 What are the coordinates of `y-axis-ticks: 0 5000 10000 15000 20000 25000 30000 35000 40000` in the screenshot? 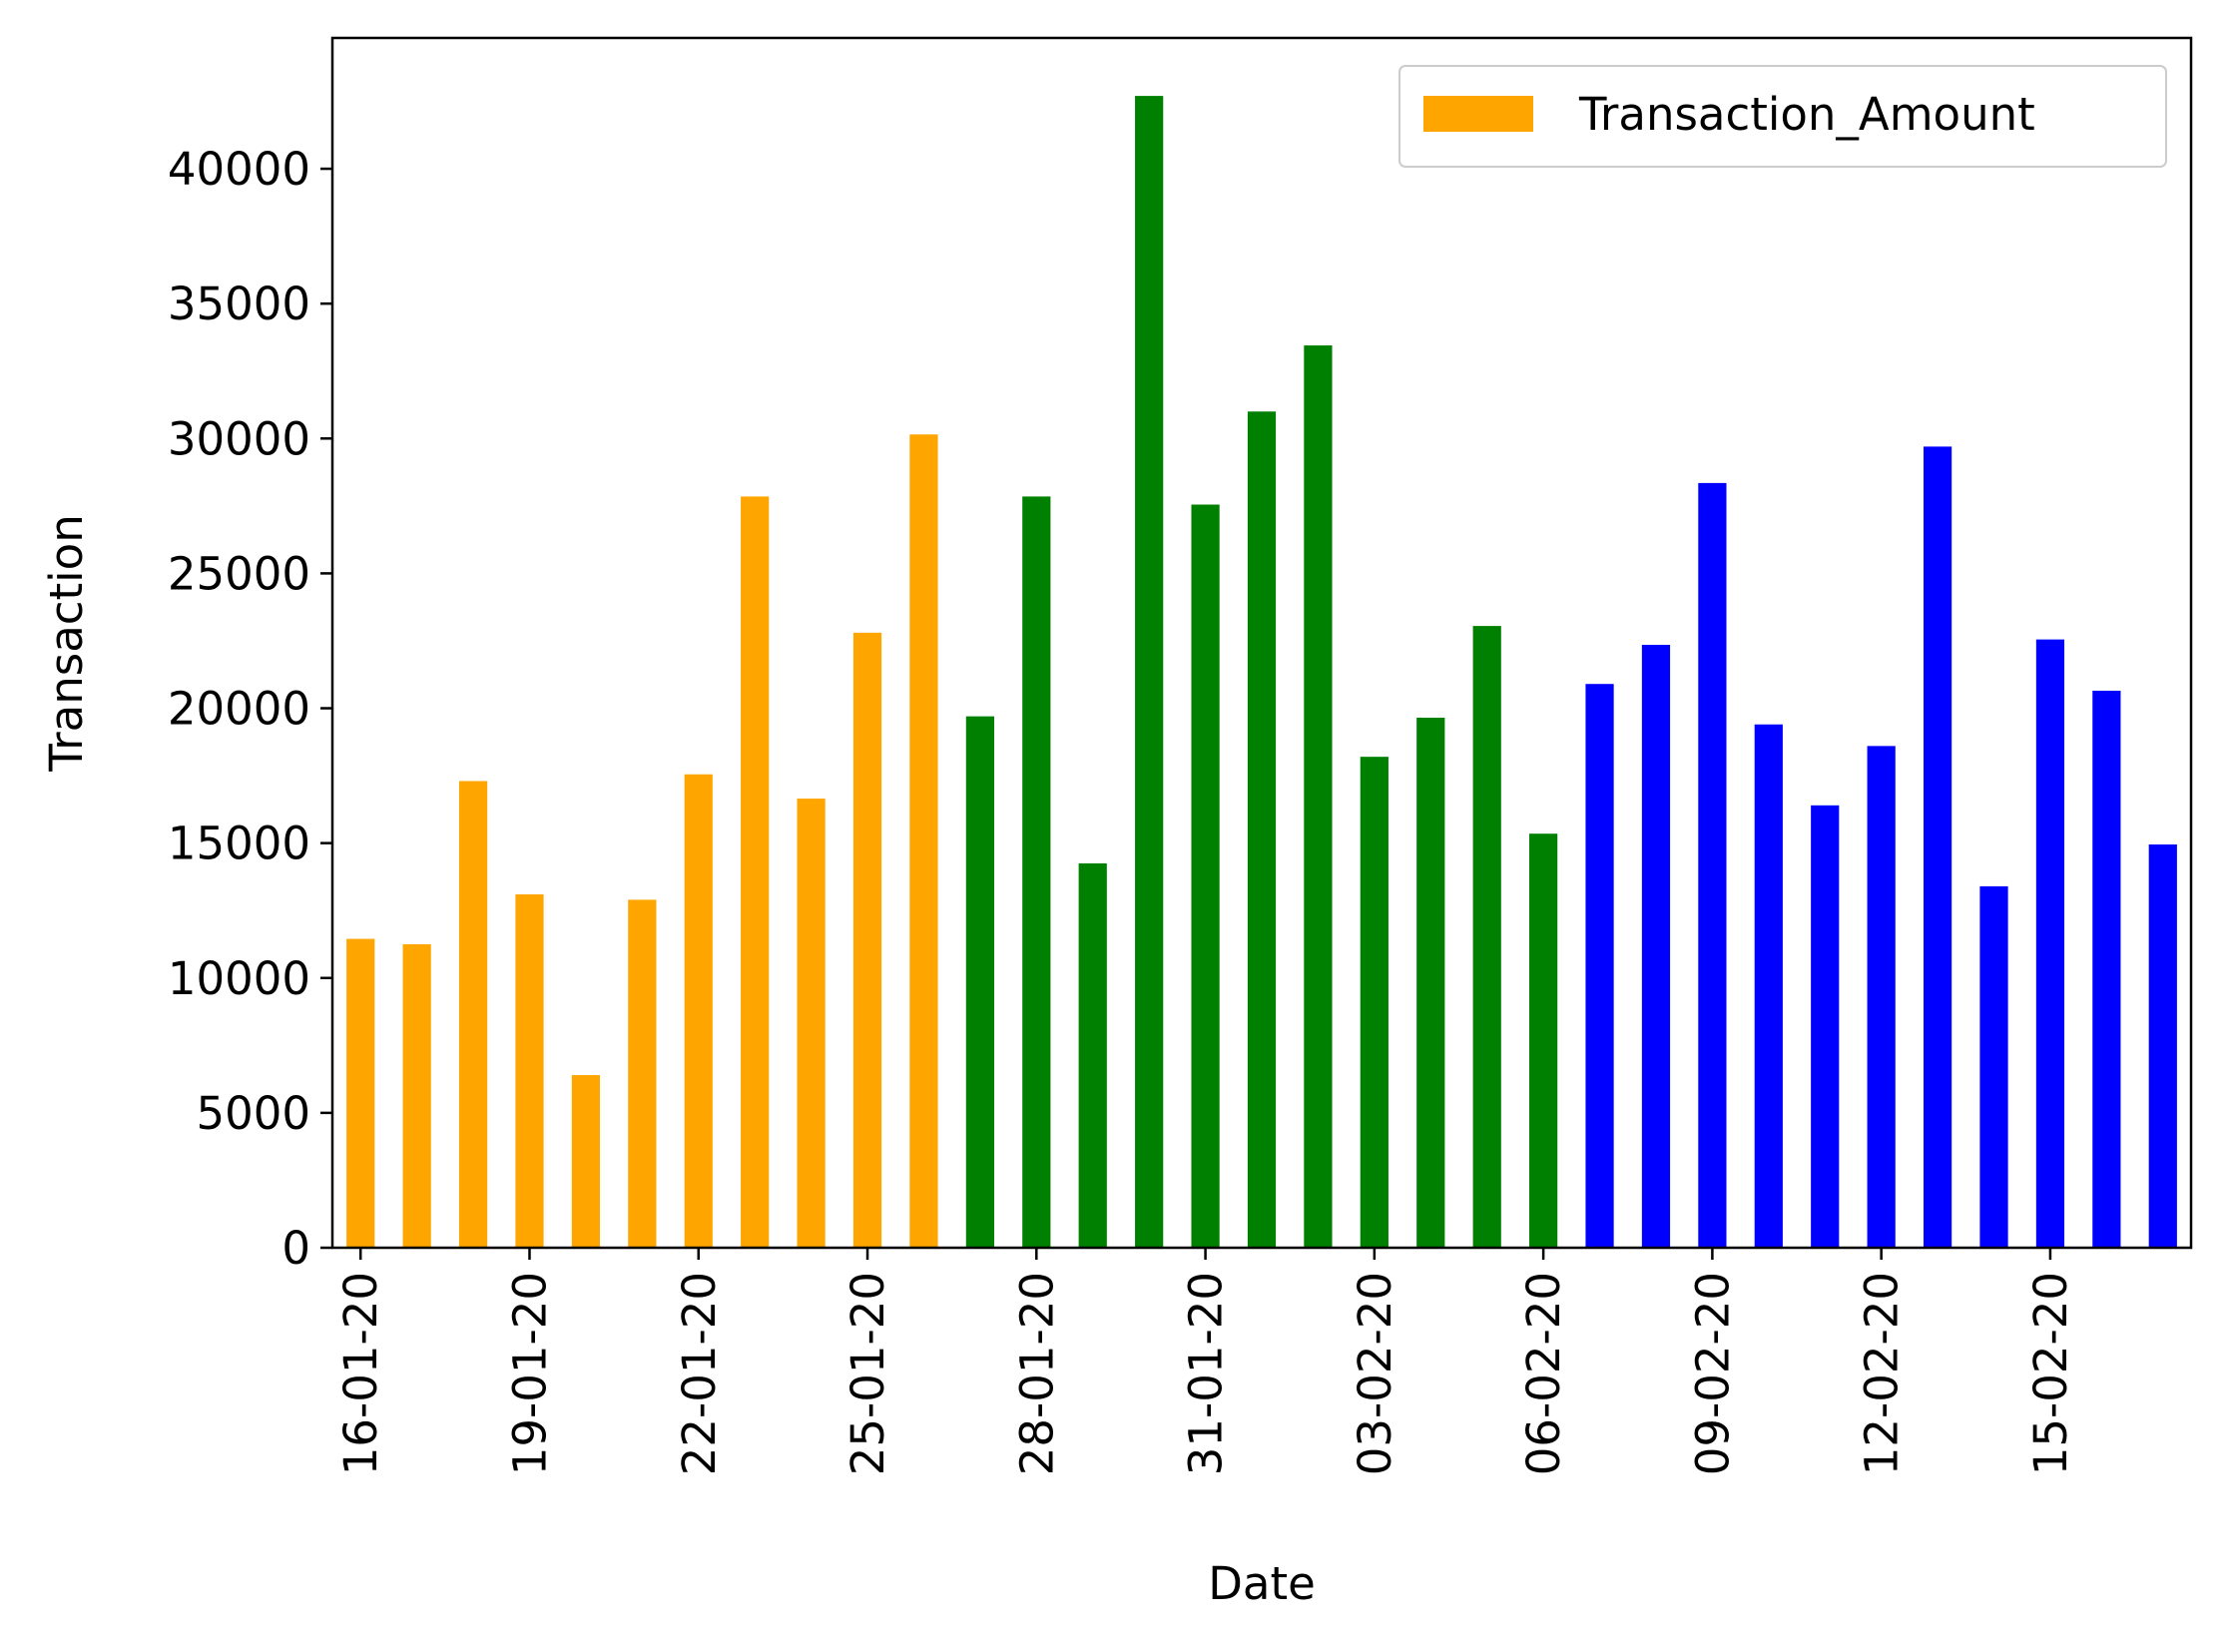 It's located at (250, 709).